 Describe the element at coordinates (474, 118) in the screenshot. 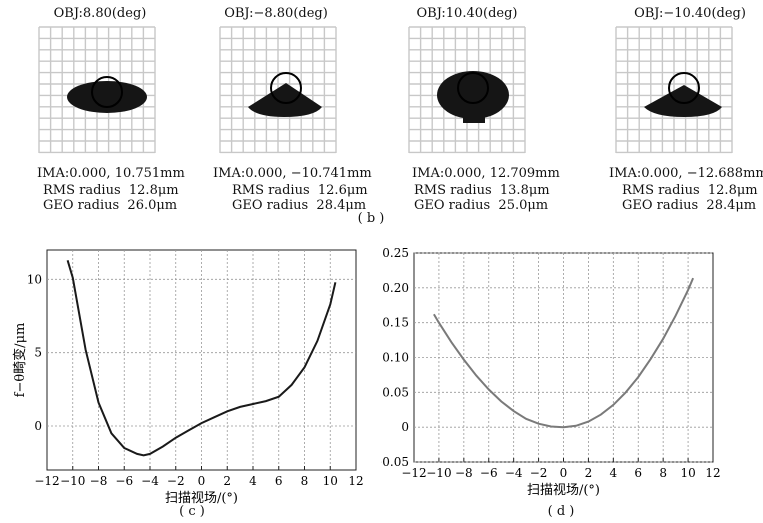

I see `spot-blob-3-tail` at that location.